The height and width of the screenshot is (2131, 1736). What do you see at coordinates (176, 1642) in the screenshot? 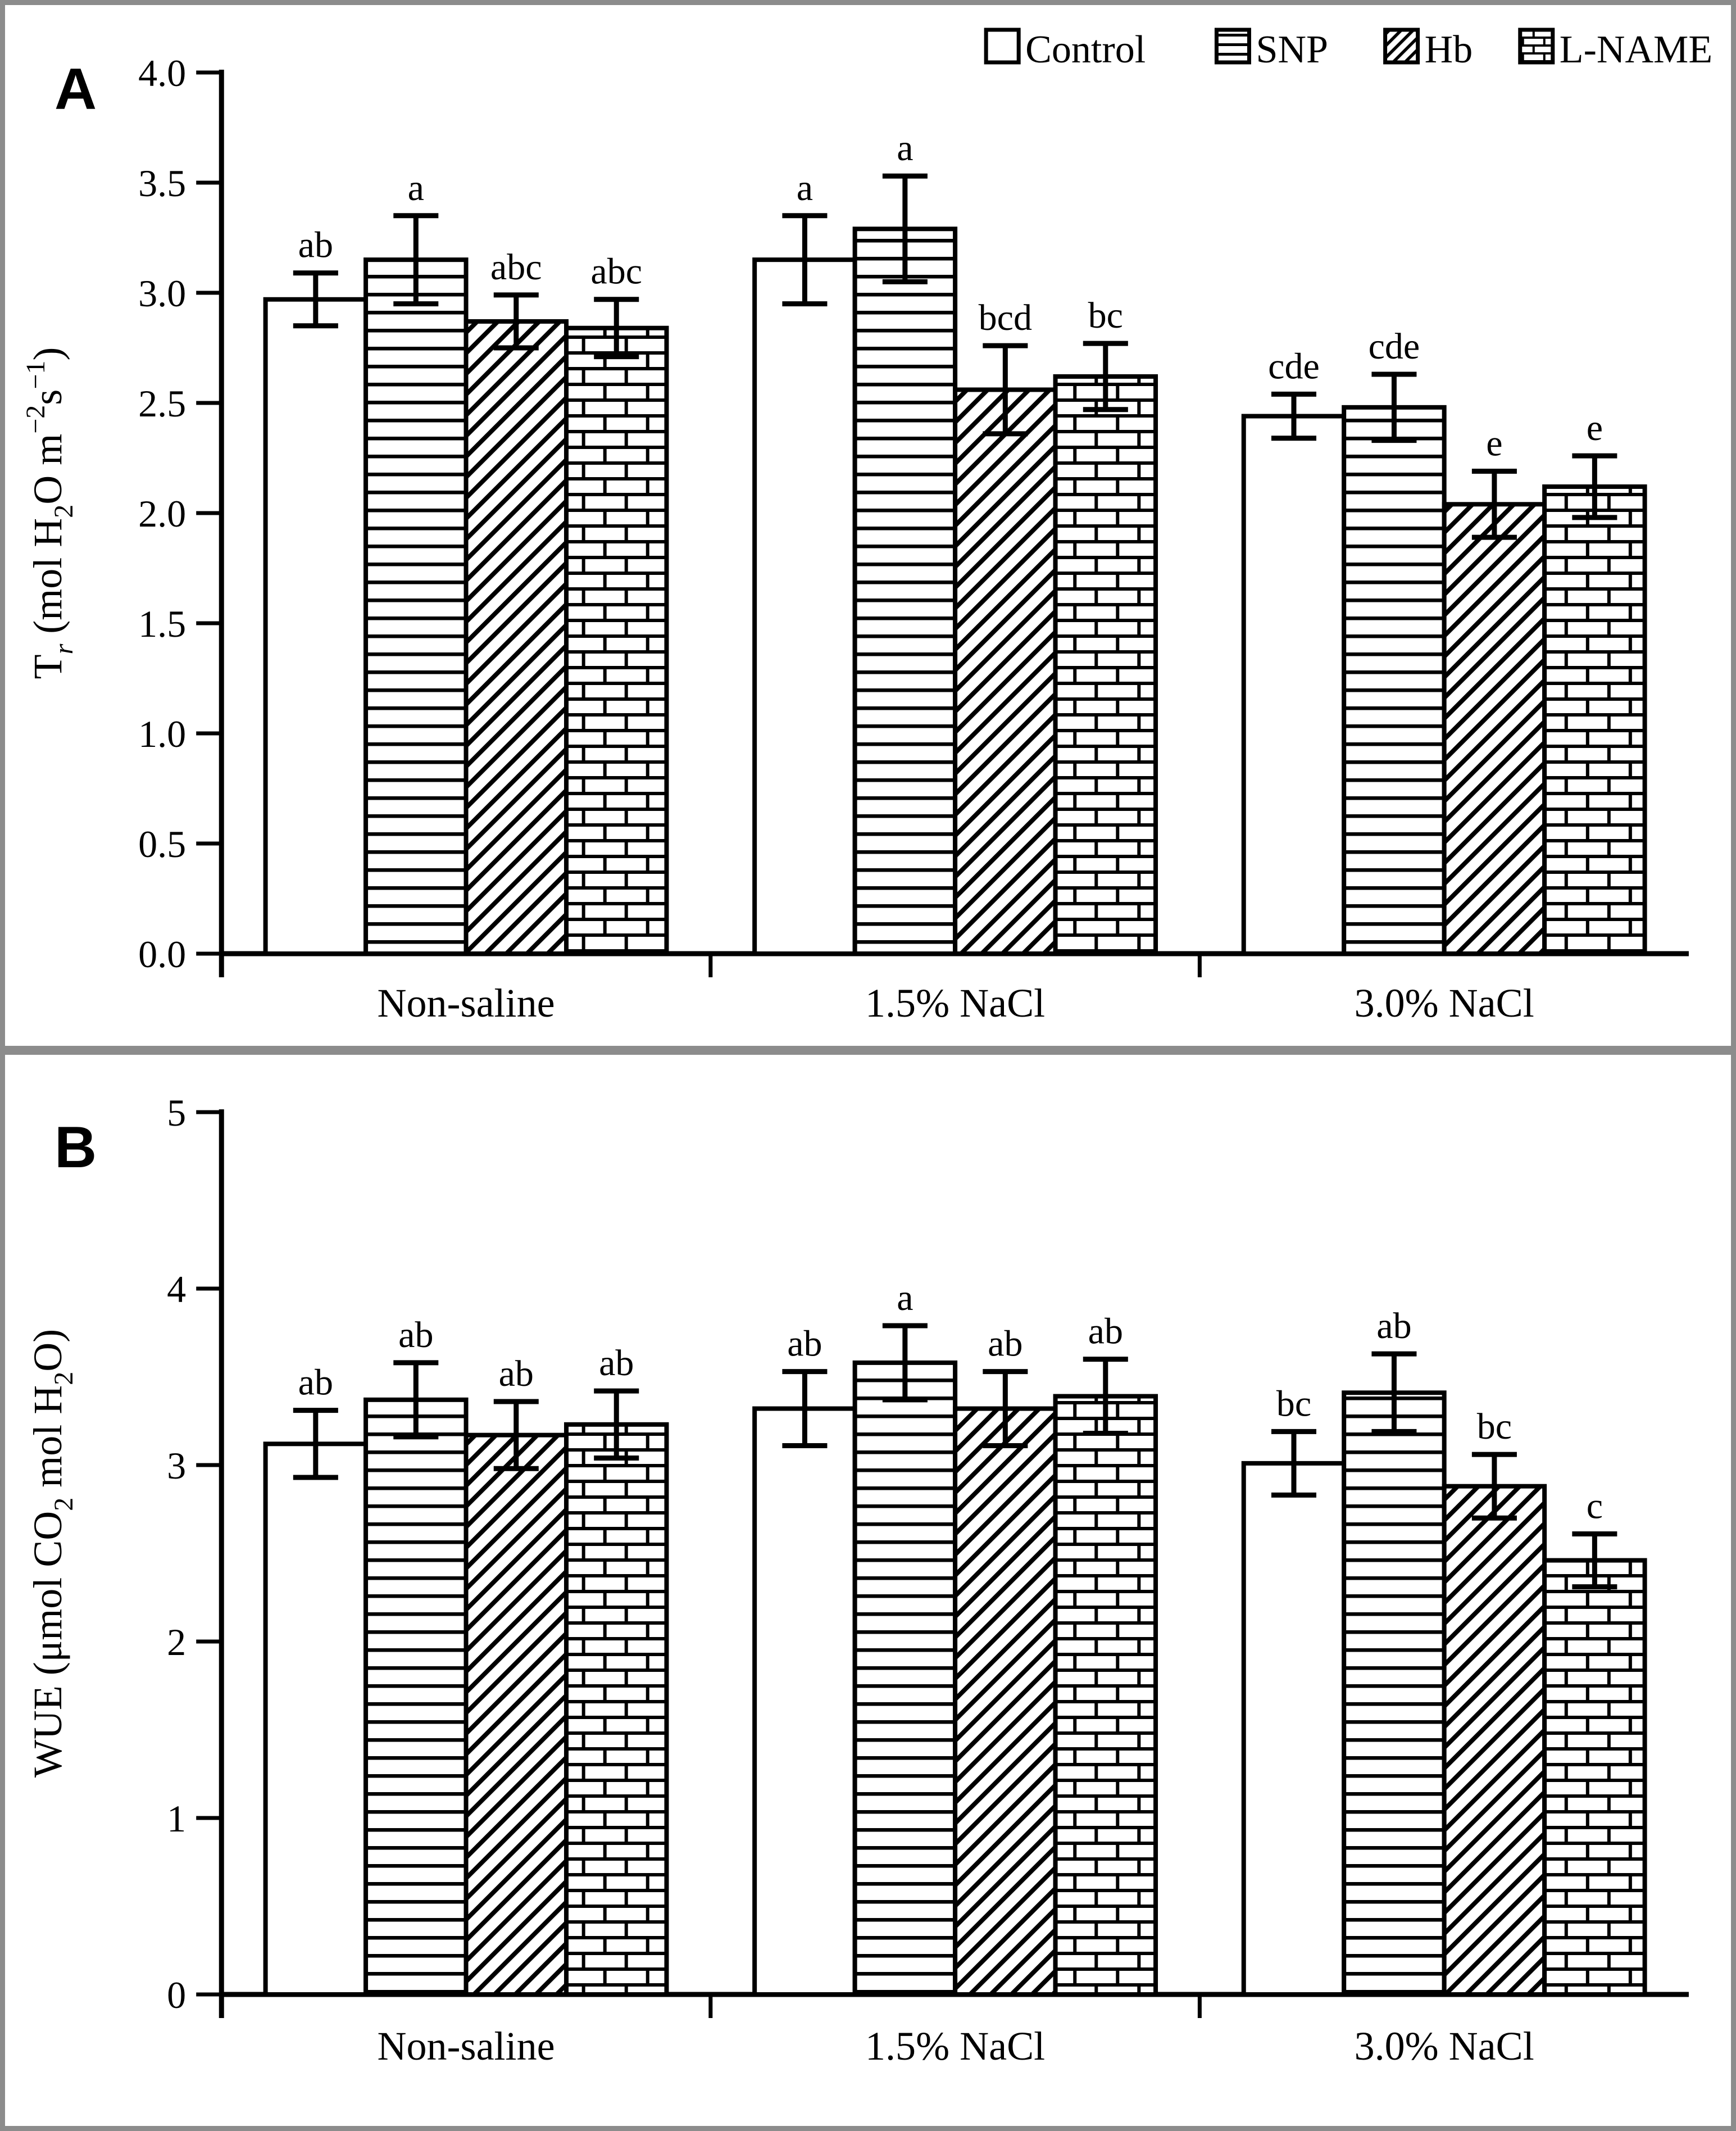
I see `y-tick-label: 2` at bounding box center [176, 1642].